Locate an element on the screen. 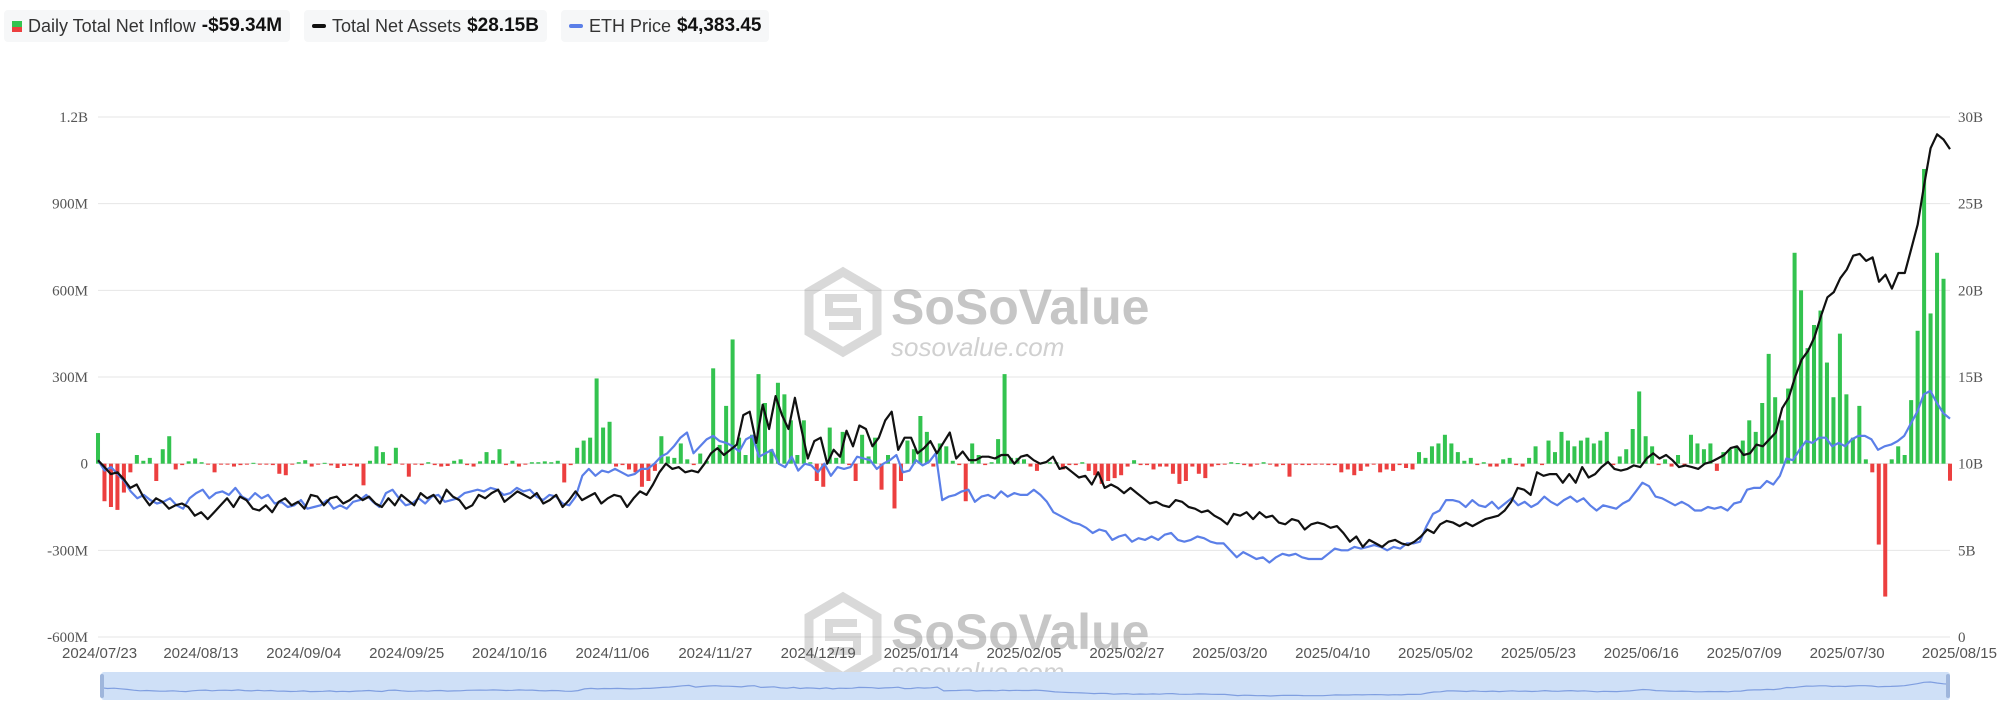  x-tick-label: 2025/01/14 is located at coordinates (921, 653).